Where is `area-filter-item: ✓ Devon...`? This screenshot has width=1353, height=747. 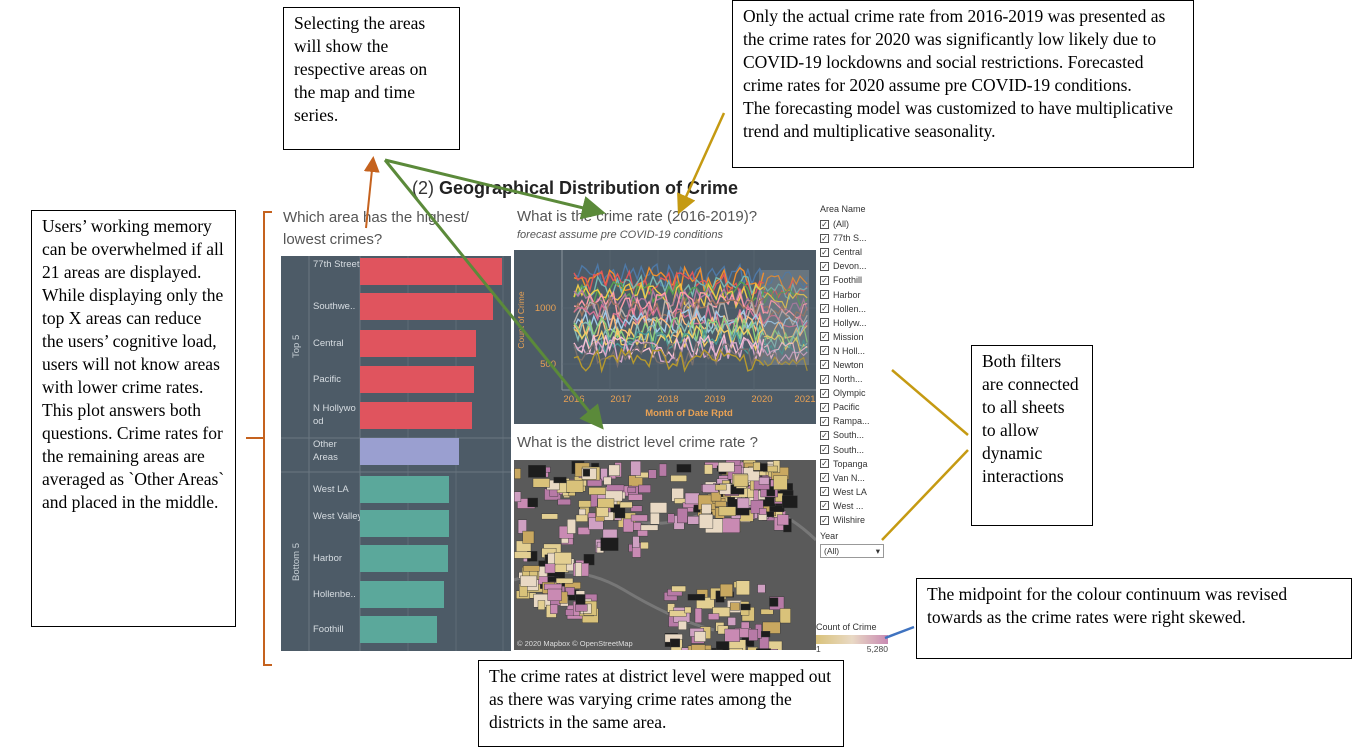
area-filter-item: ✓ Devon... is located at coordinates (853, 266).